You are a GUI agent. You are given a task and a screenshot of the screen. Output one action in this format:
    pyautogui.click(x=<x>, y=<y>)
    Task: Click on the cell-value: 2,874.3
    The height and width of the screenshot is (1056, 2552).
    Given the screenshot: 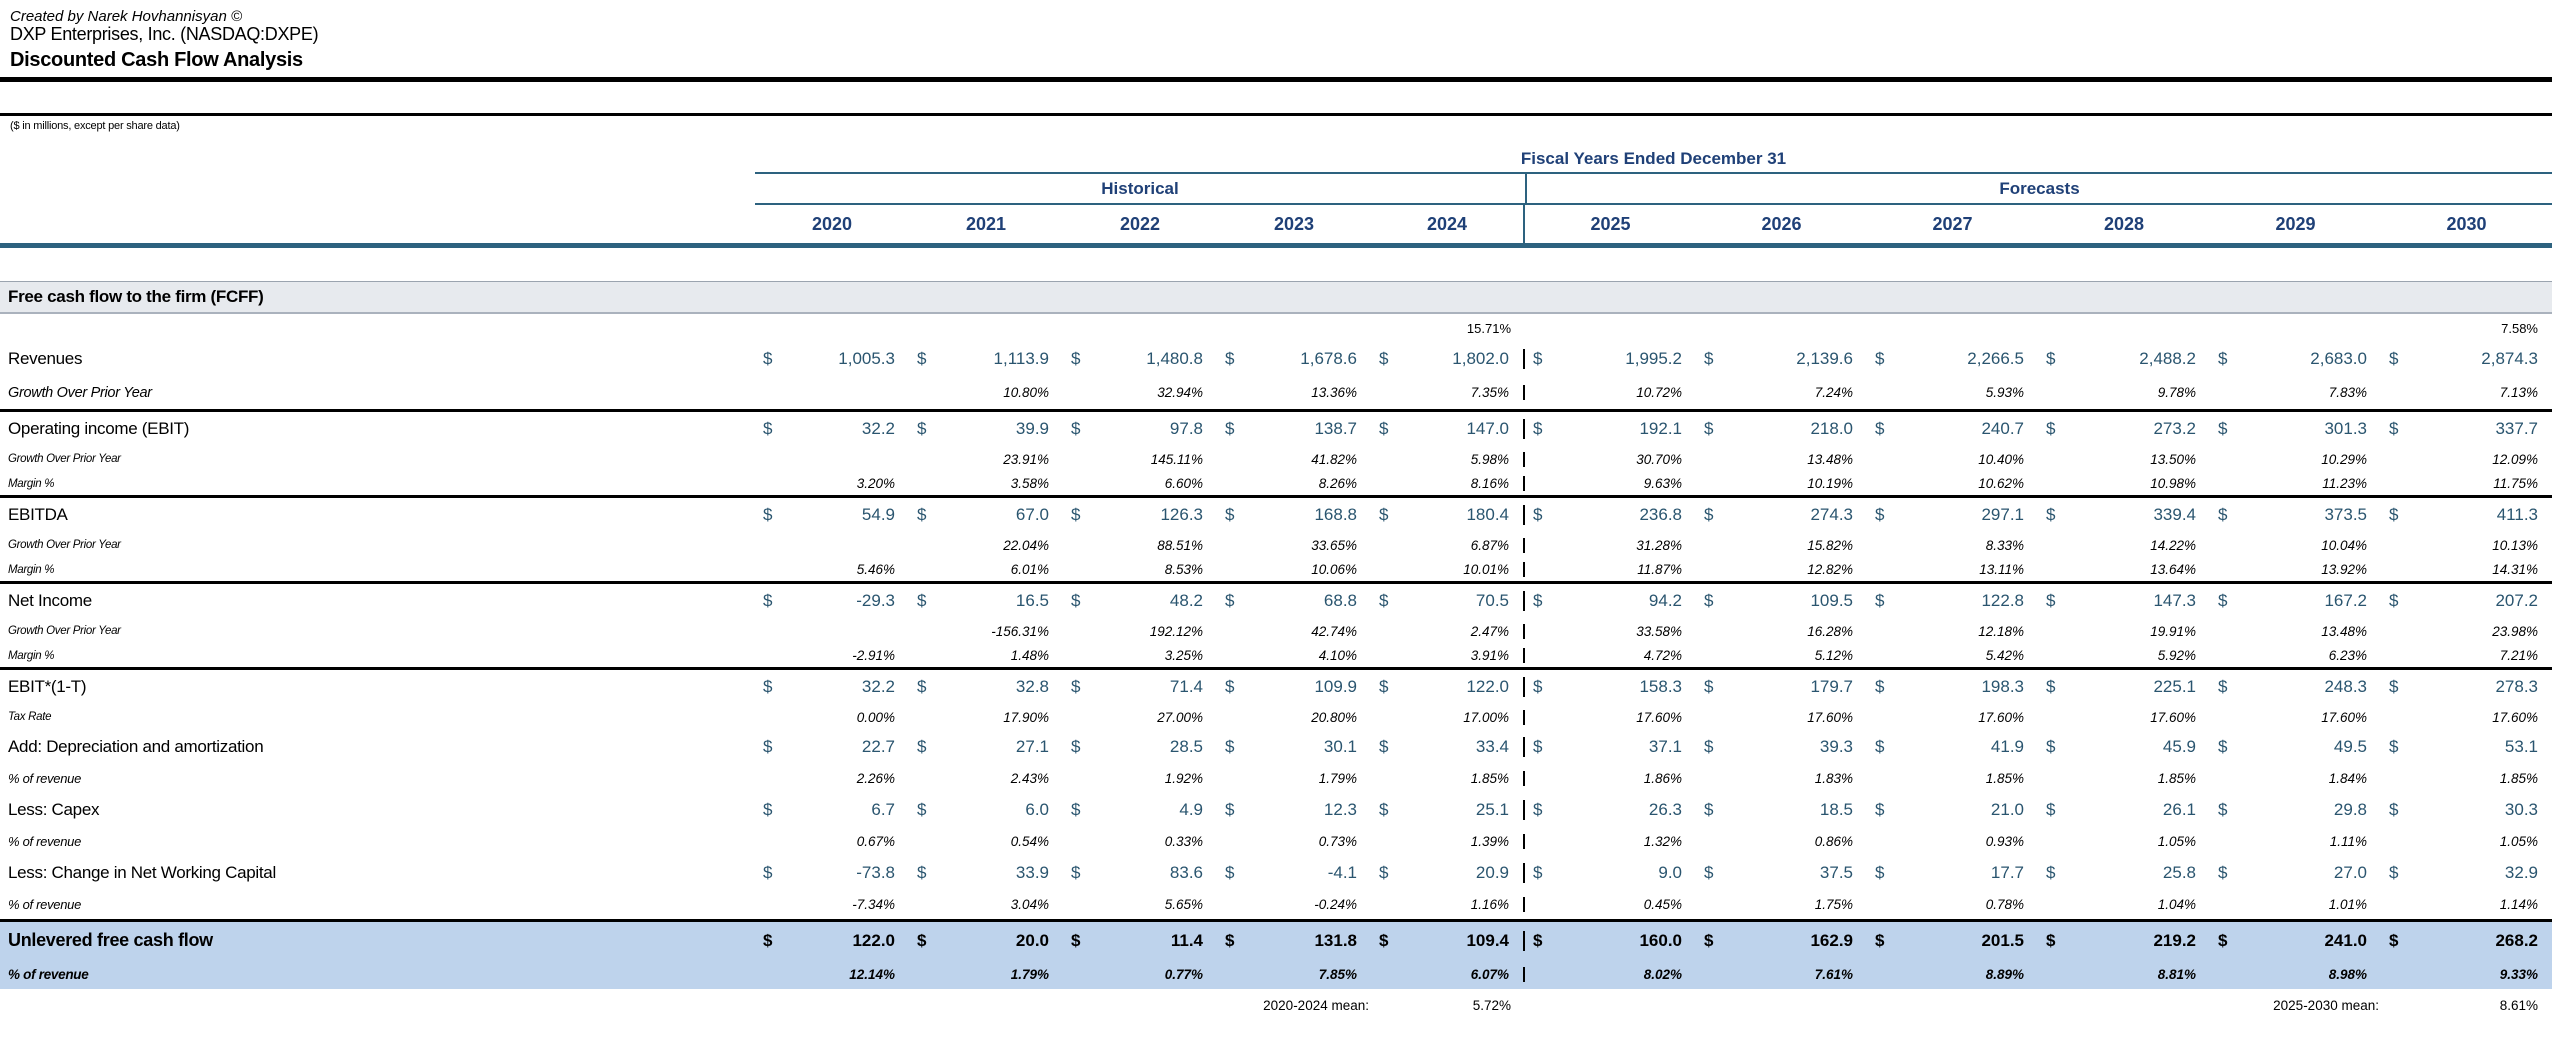 What is the action you would take?
    pyautogui.click(x=2509, y=358)
    